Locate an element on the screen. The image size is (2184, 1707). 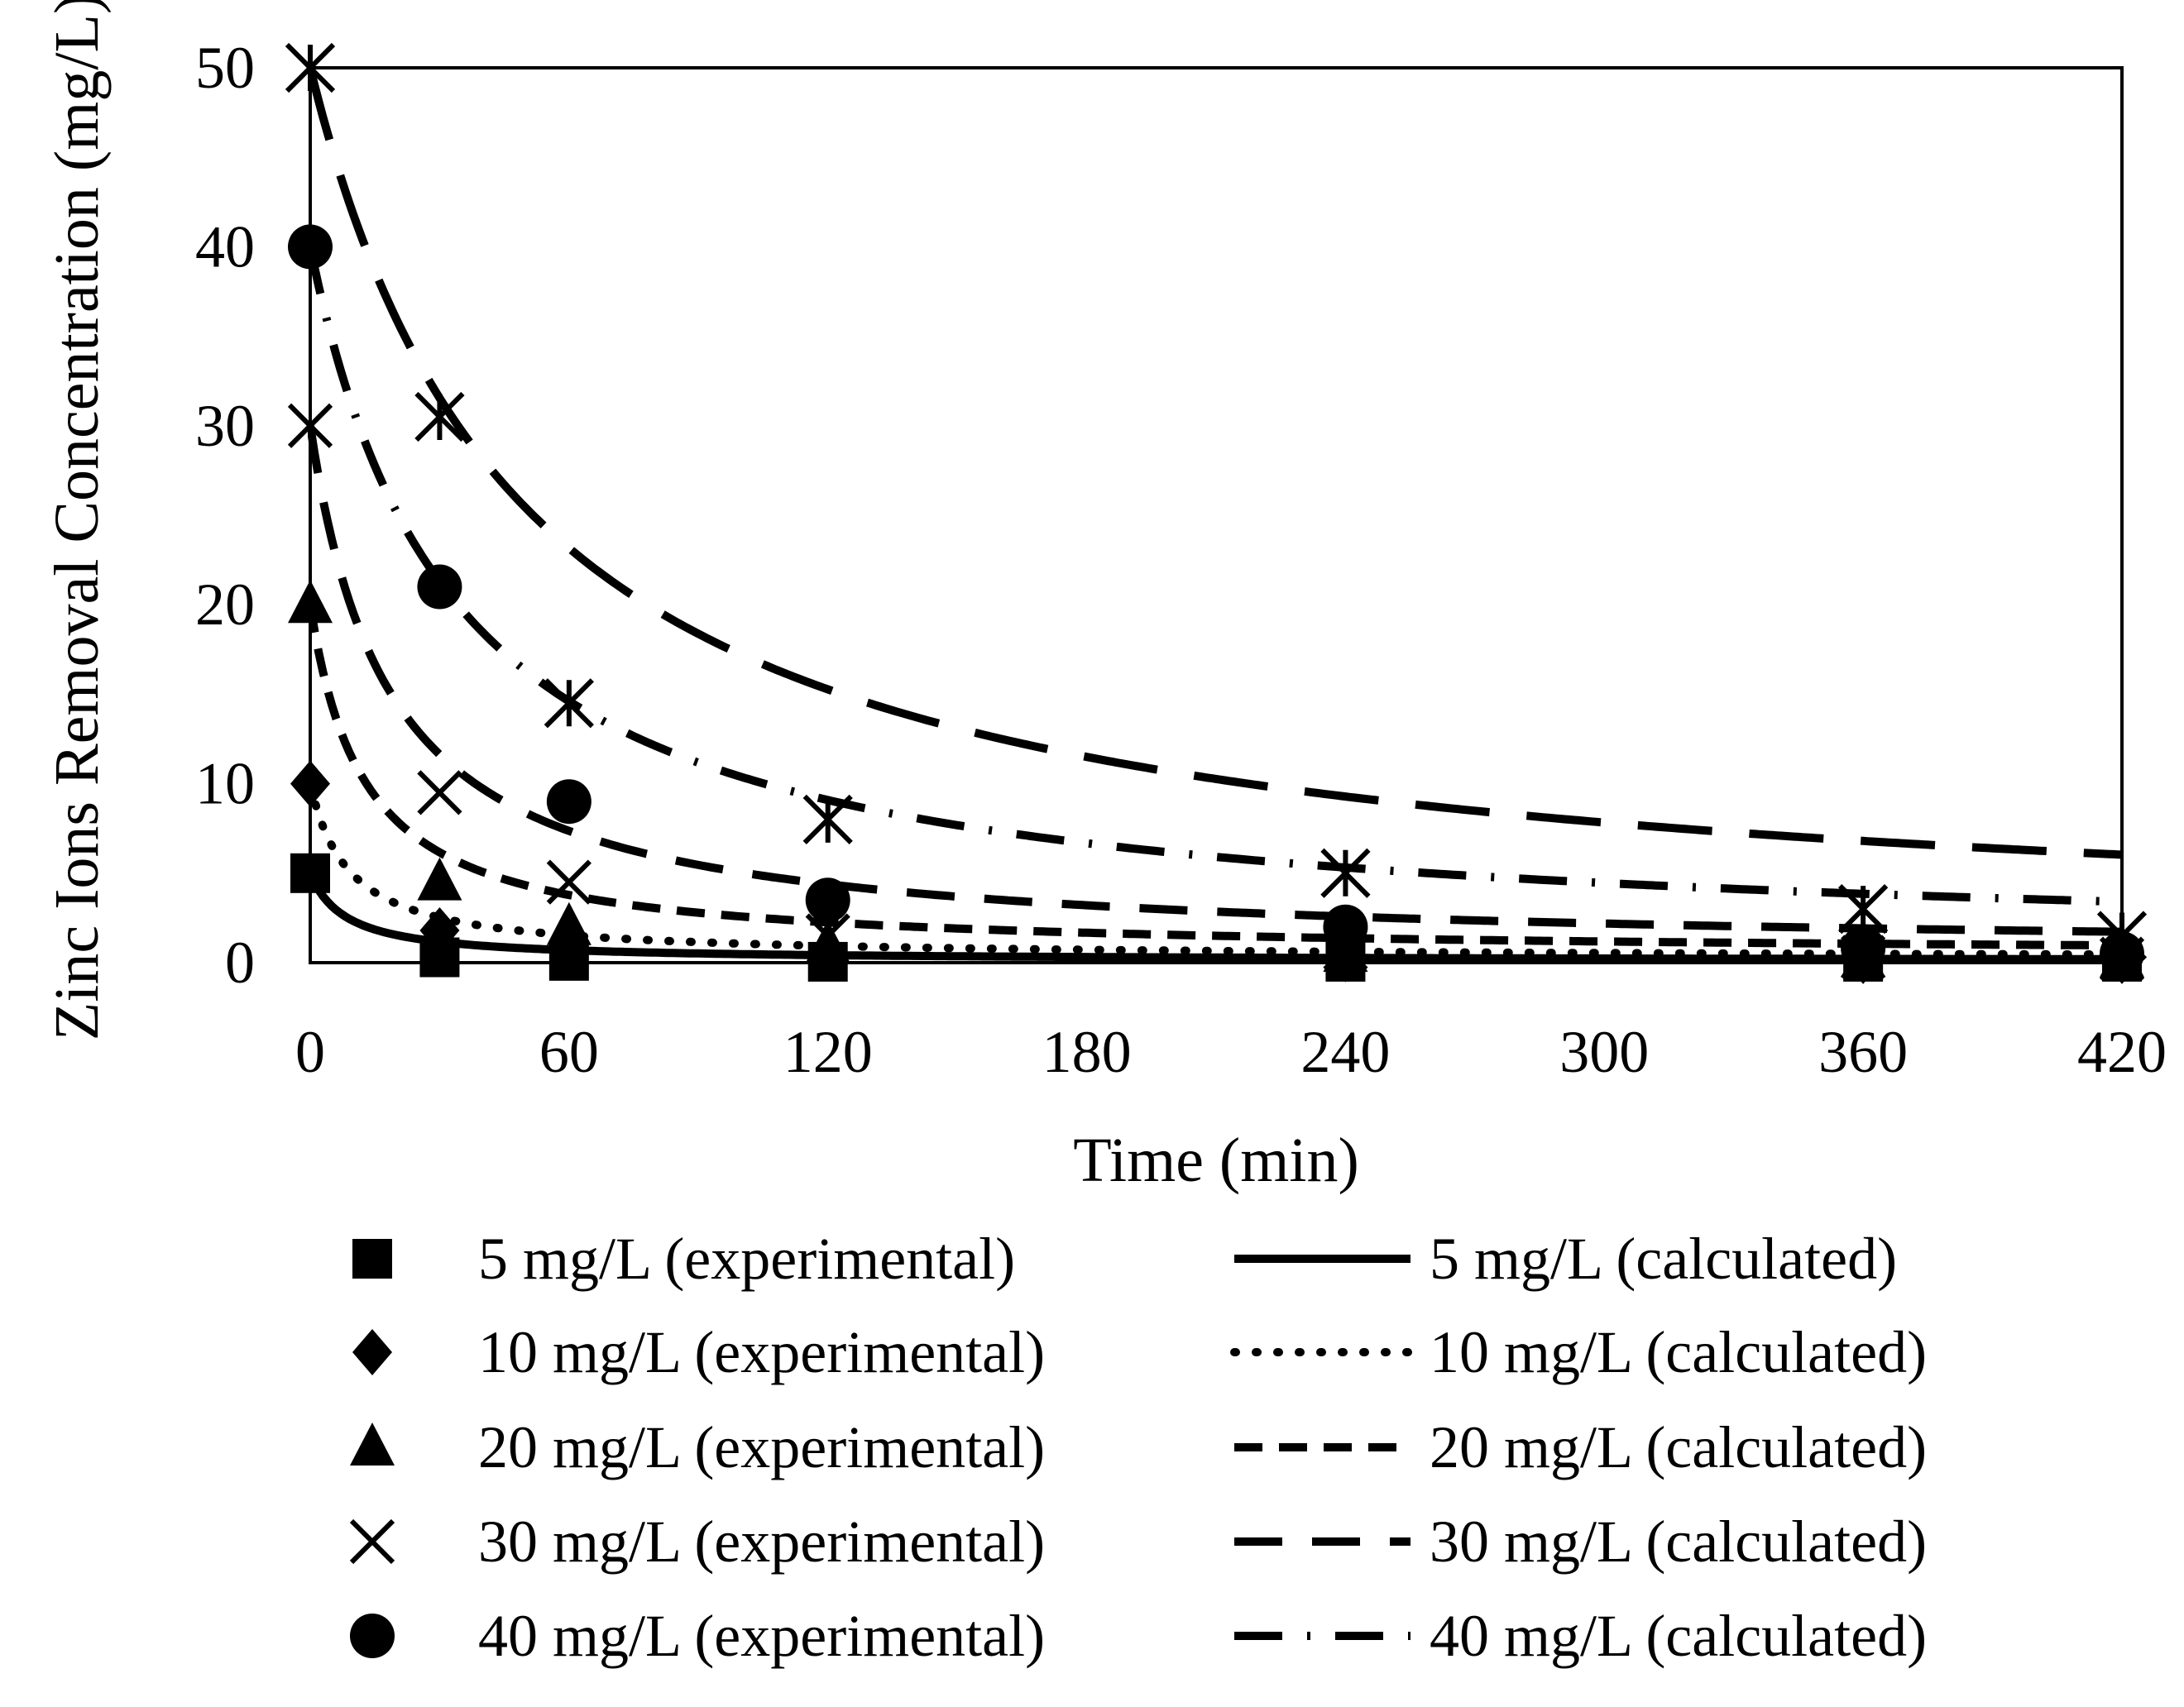
legend-marker-c40 is located at coordinates (372, 1636).